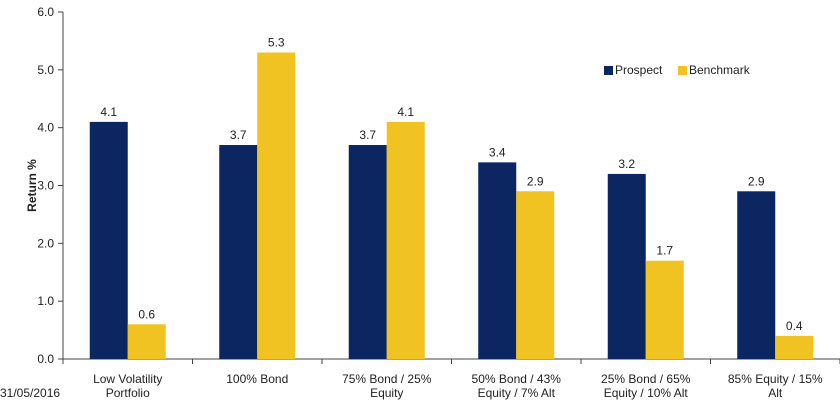 The height and width of the screenshot is (405, 840). What do you see at coordinates (45, 128) in the screenshot?
I see `y-tick-label: 4.0` at bounding box center [45, 128].